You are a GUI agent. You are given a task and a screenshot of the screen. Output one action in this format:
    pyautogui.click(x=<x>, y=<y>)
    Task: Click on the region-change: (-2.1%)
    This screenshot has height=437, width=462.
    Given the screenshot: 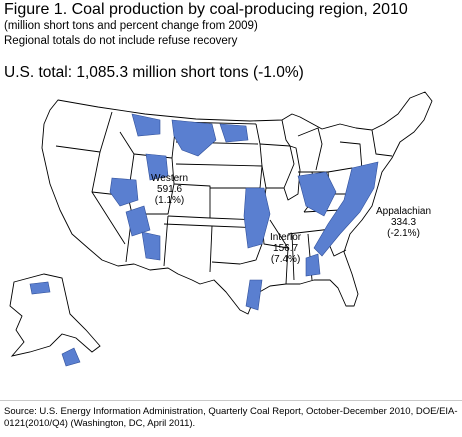 What is the action you would take?
    pyautogui.click(x=403, y=233)
    